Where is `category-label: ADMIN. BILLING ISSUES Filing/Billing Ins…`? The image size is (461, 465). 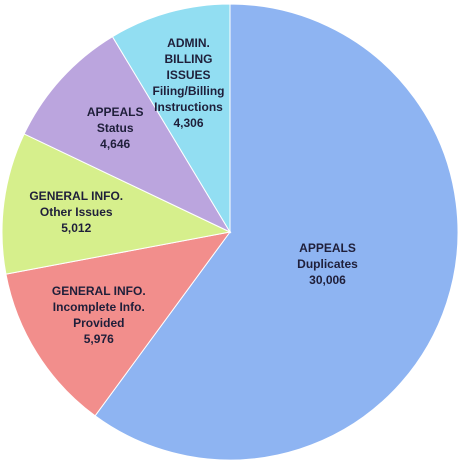
category-label: ADMIN. BILLING ISSUES Filing/Billing Ins… is located at coordinates (188, 74).